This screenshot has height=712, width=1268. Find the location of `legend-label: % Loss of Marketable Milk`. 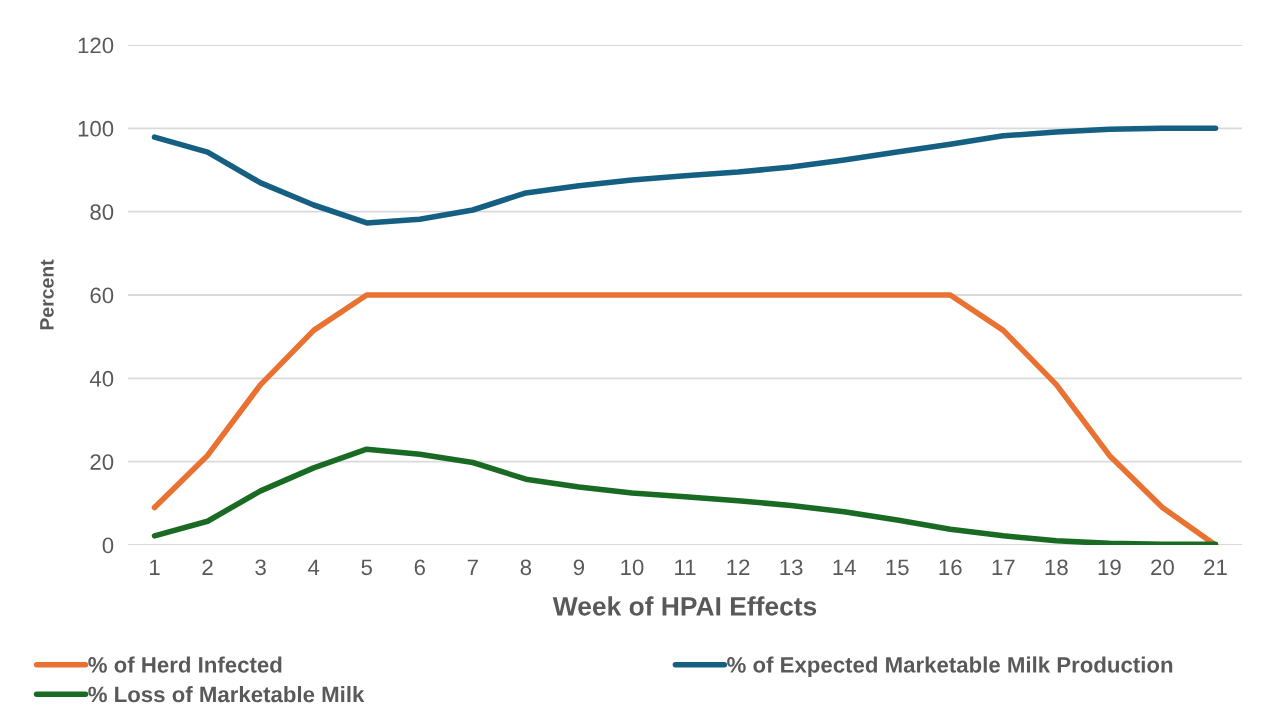

legend-label: % Loss of Marketable Milk is located at coordinates (226, 694).